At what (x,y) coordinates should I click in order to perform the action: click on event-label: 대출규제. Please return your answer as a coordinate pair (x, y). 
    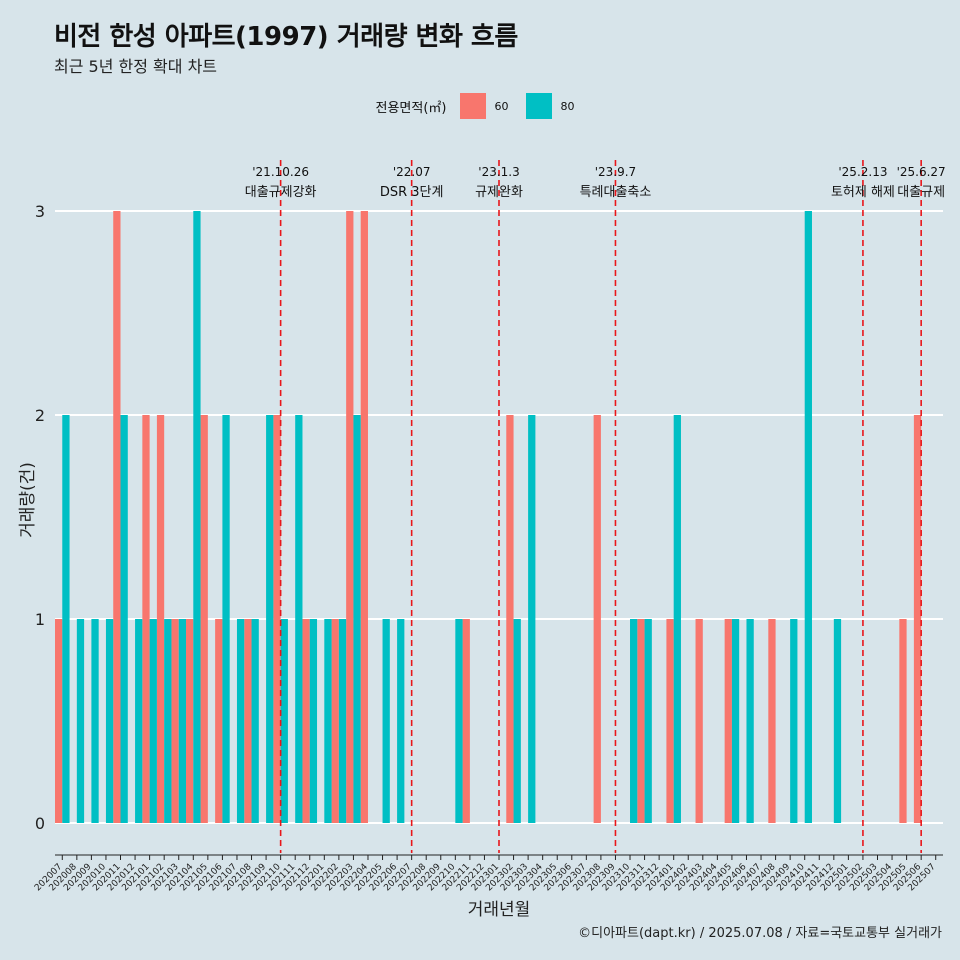
    Looking at the image, I should click on (921, 192).